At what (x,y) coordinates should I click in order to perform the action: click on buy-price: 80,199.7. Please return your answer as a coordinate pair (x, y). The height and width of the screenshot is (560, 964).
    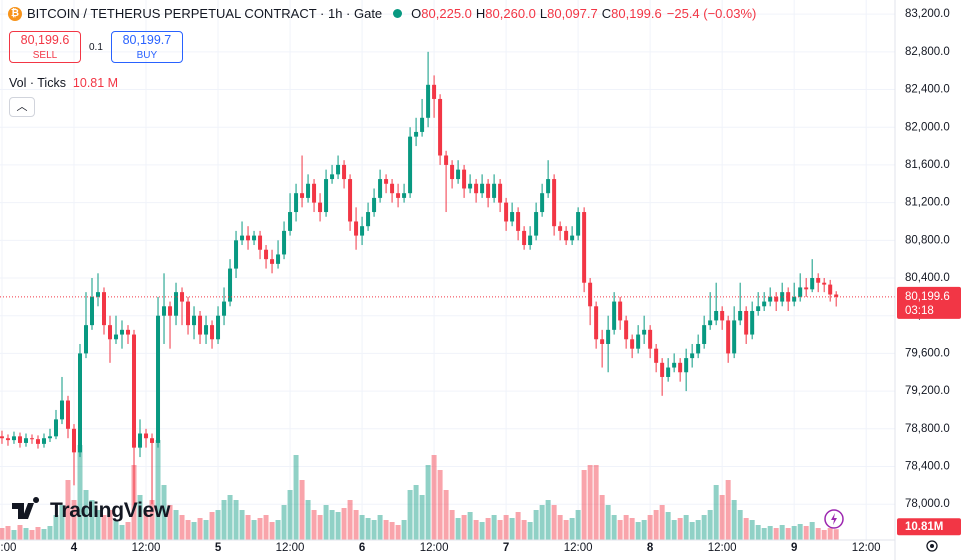
    Looking at the image, I should click on (147, 40).